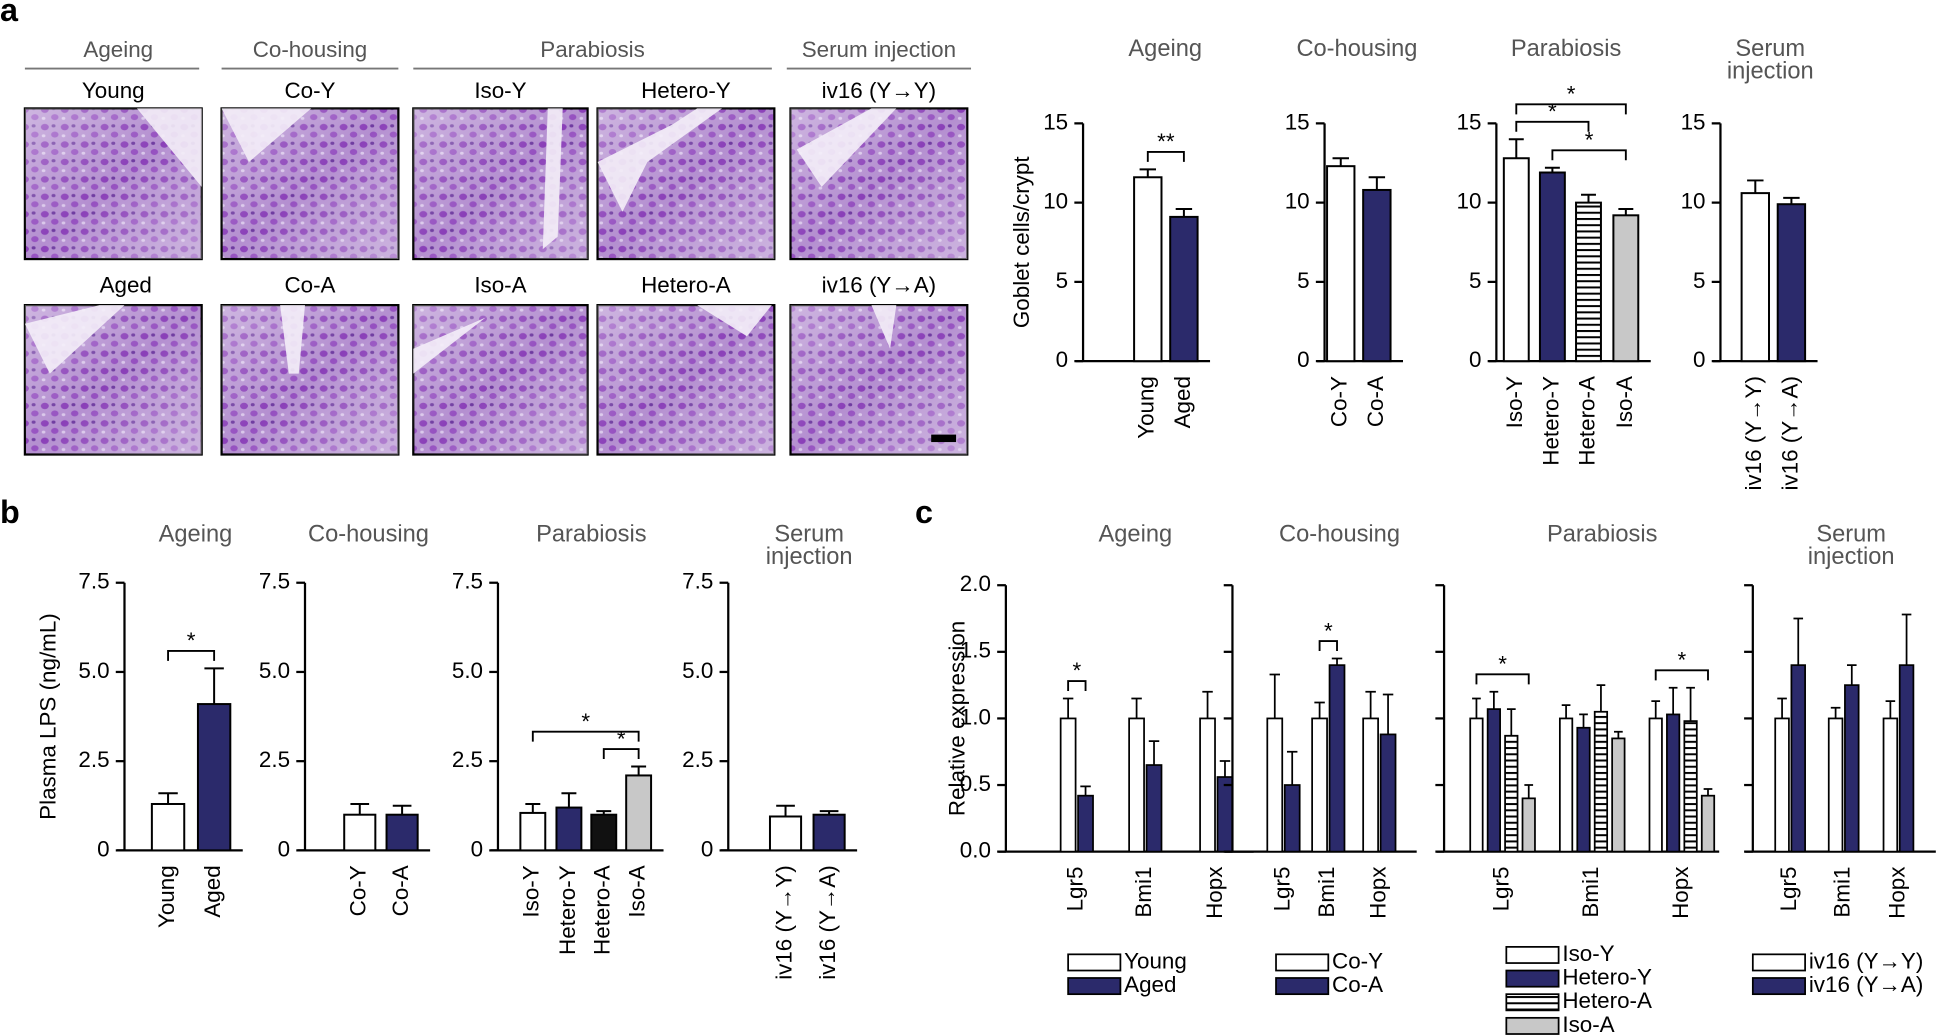  Describe the element at coordinates (602, 910) in the screenshot. I see `x-tick-label: Hetero-A` at that location.